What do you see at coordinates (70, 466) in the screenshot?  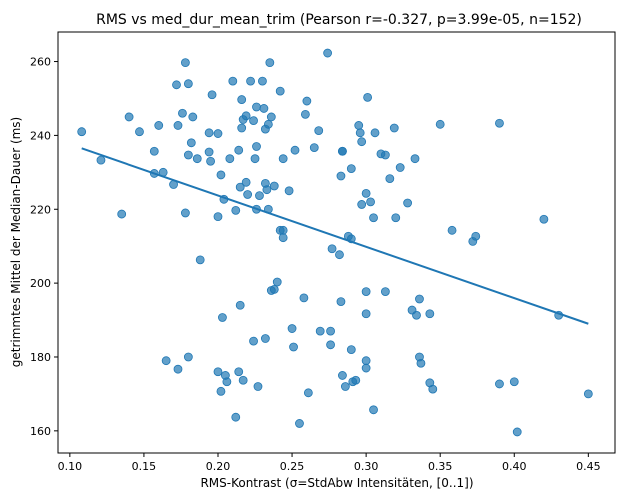 I see `x-tick-label: 0.10` at bounding box center [70, 466].